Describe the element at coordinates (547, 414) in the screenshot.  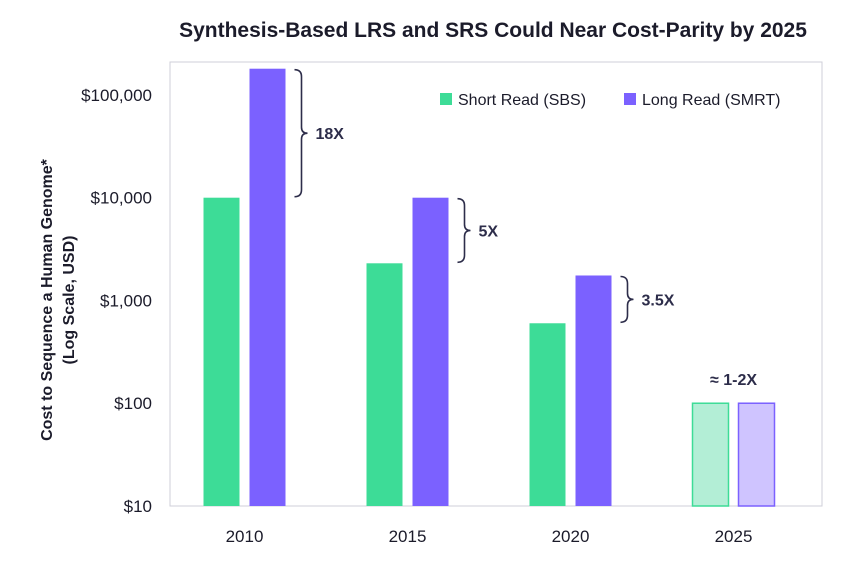
I see `bar-short-2020` at that location.